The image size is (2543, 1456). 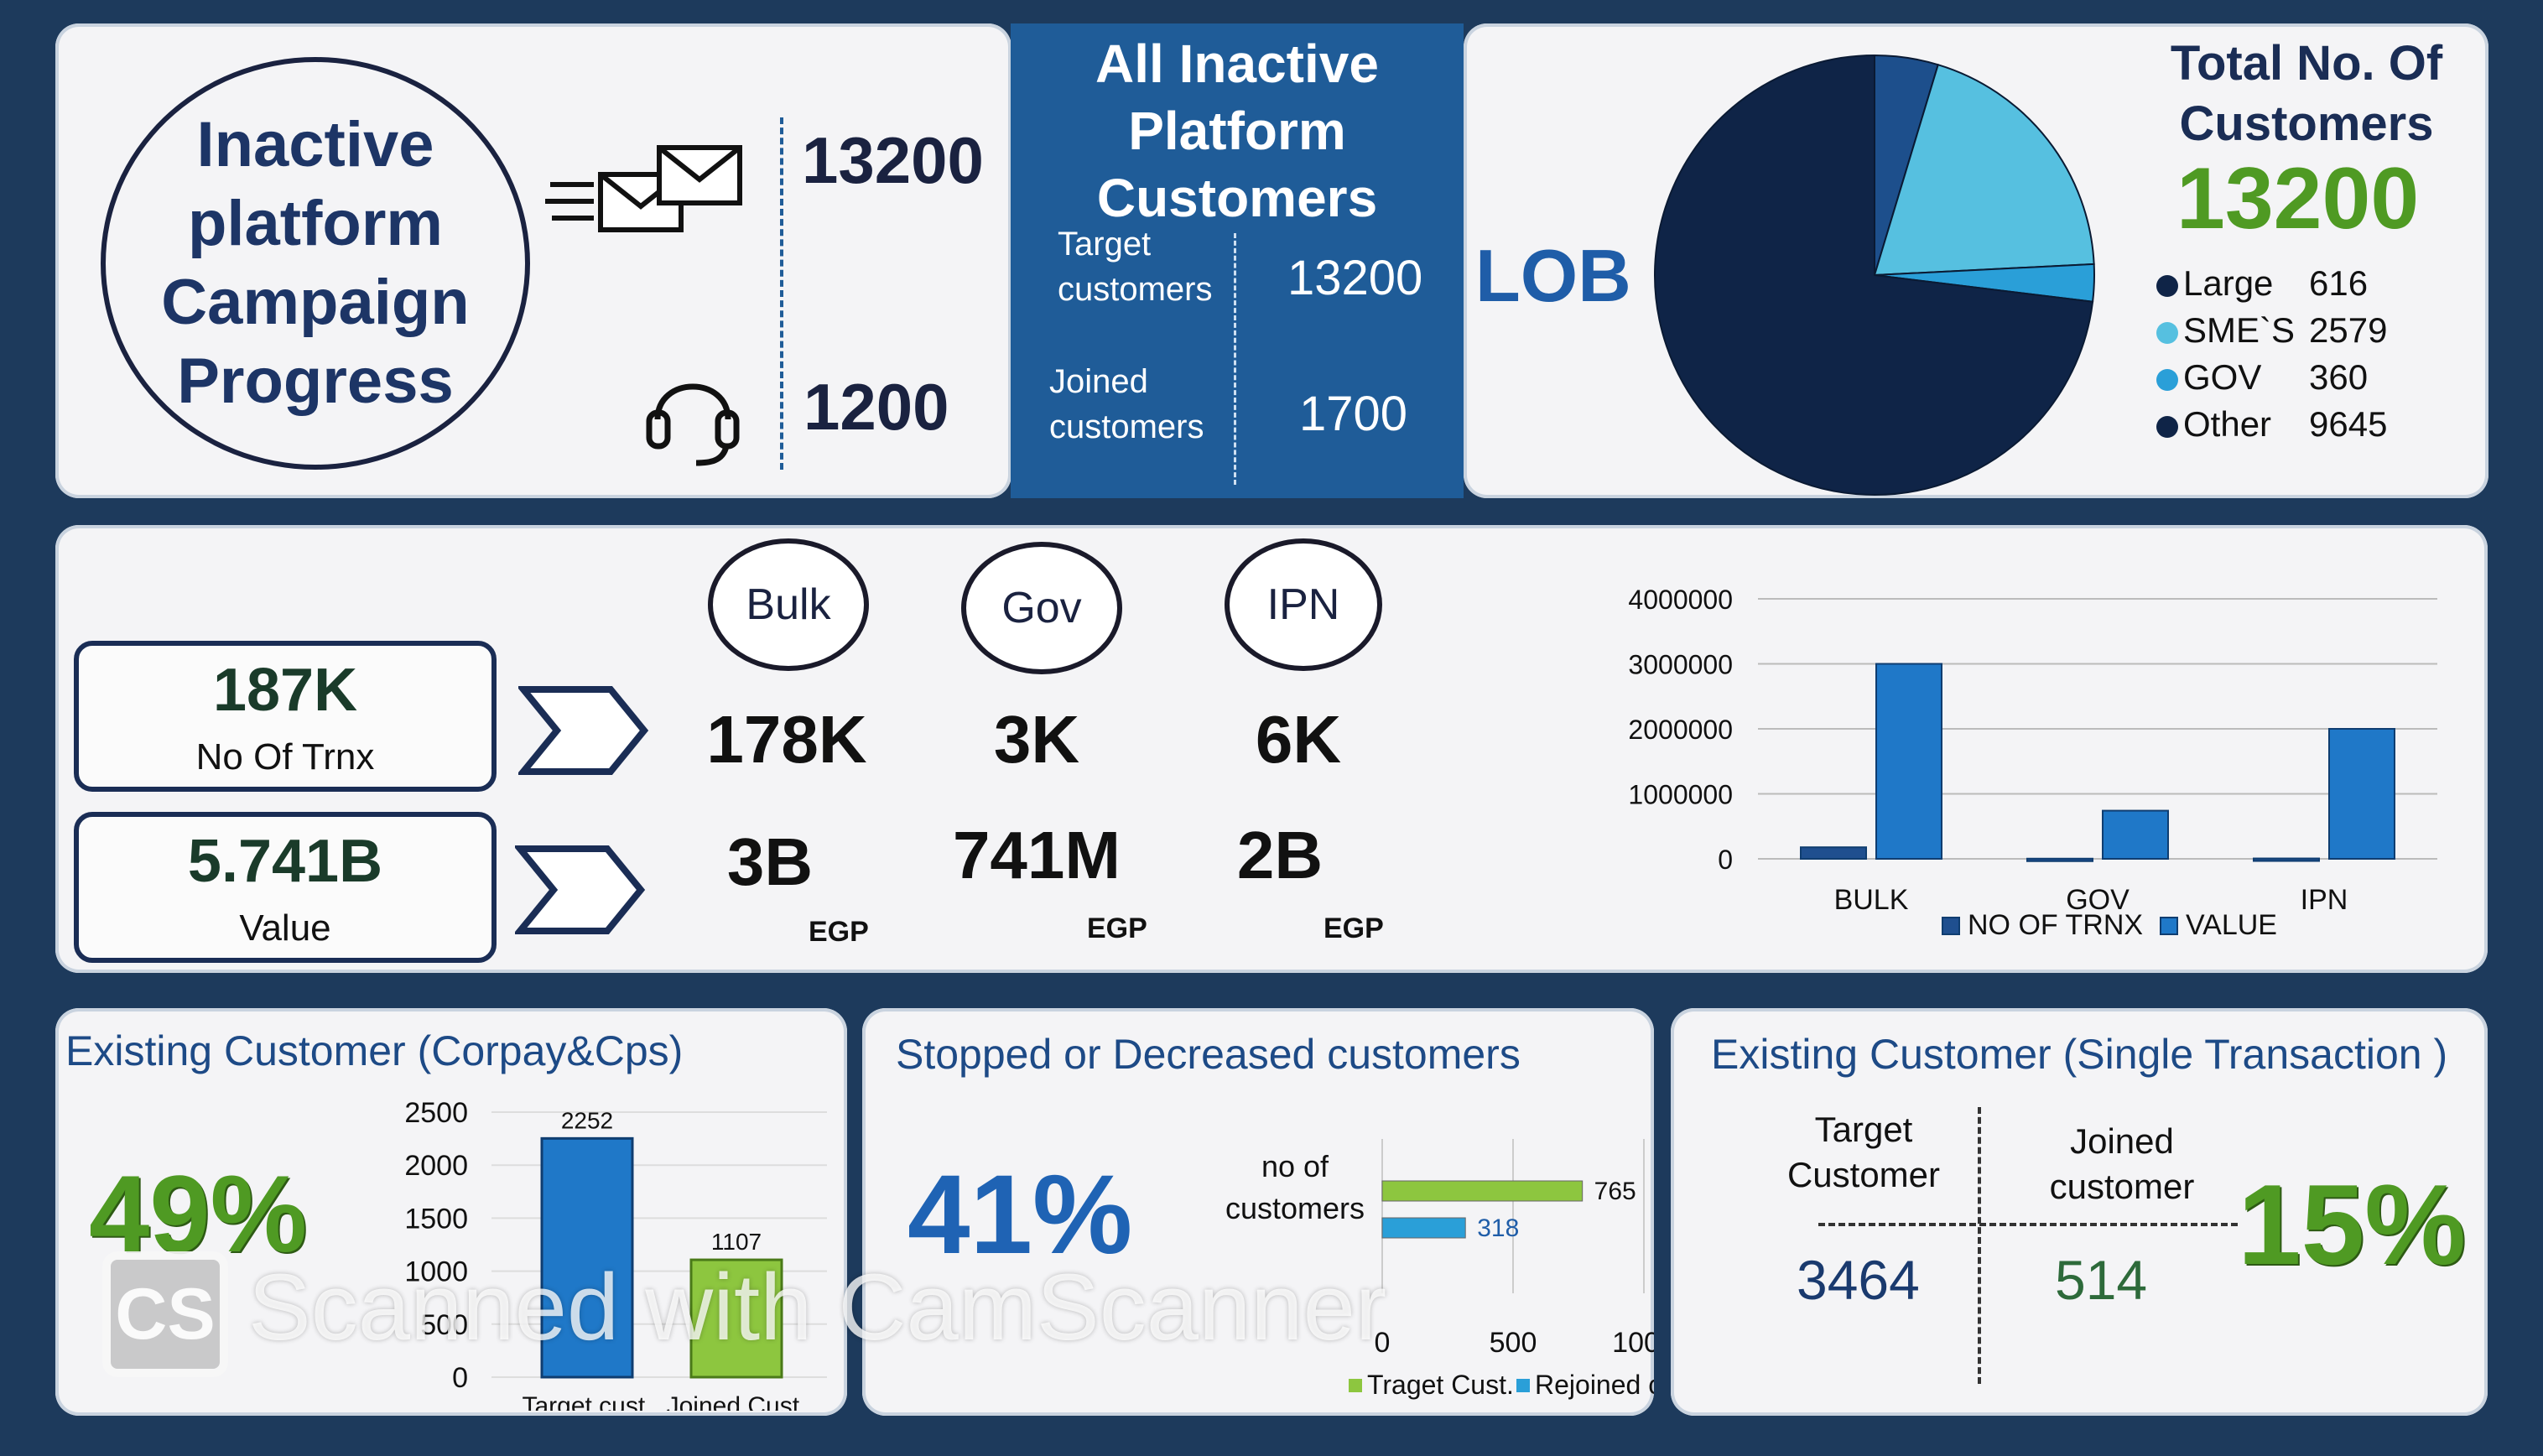 I want to click on bar-traget-cust-, so click(x=1483, y=1191).